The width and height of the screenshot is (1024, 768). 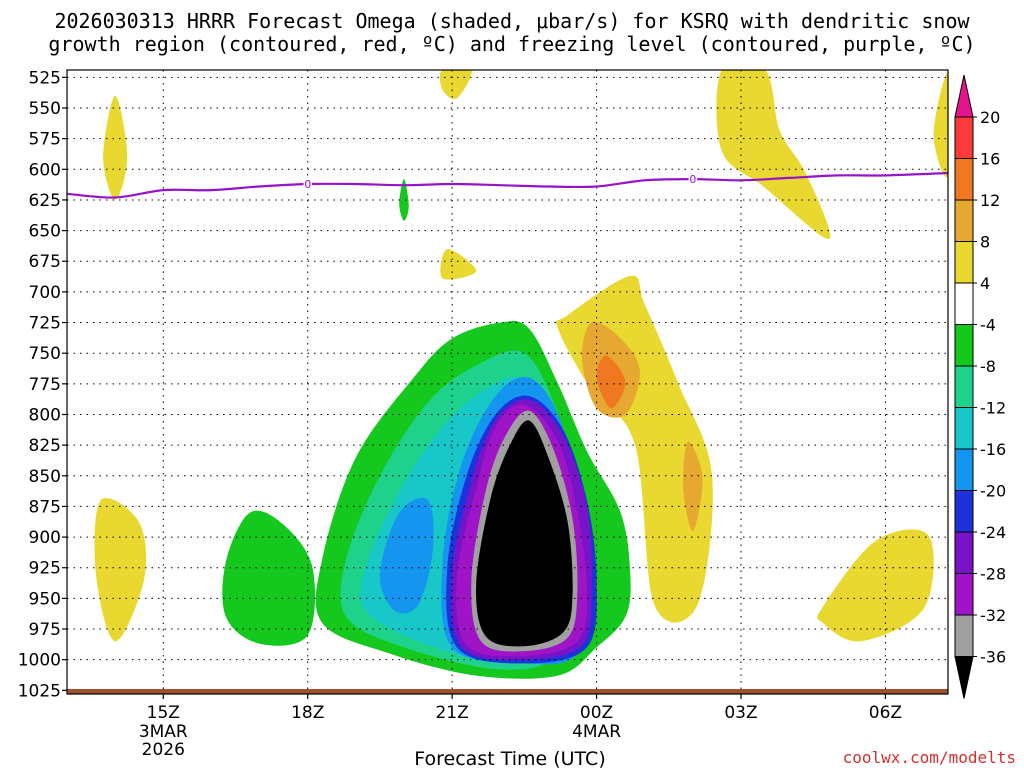 What do you see at coordinates (929, 757) in the screenshot?
I see `credit-text: coolwx.com/modelts` at bounding box center [929, 757].